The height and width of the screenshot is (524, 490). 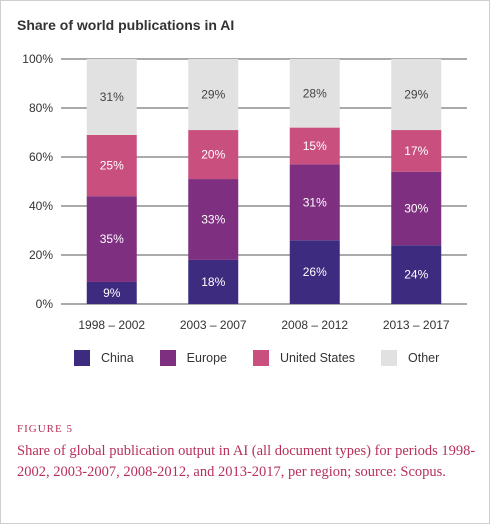 What do you see at coordinates (111, 325) in the screenshot?
I see `x-tick-label: 1998 – 2002` at bounding box center [111, 325].